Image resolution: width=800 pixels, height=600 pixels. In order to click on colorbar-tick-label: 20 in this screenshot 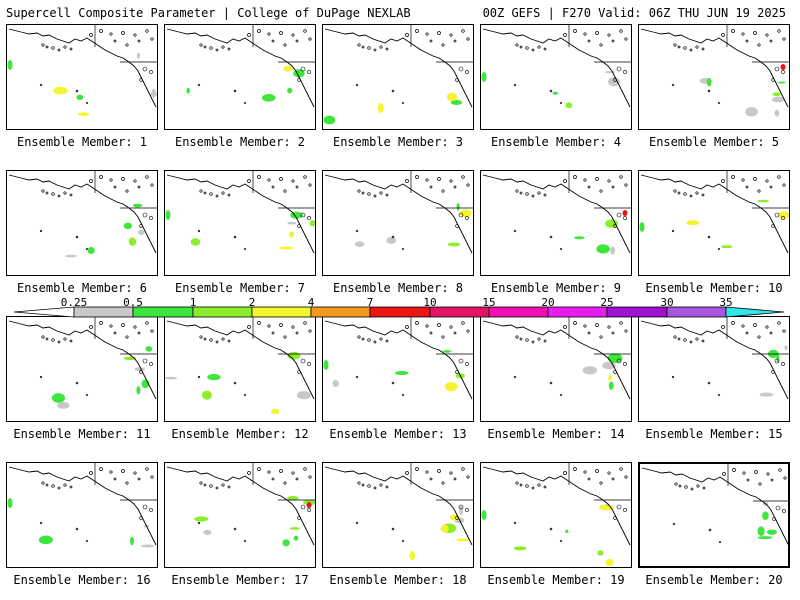, I will do `click(547, 302)`.